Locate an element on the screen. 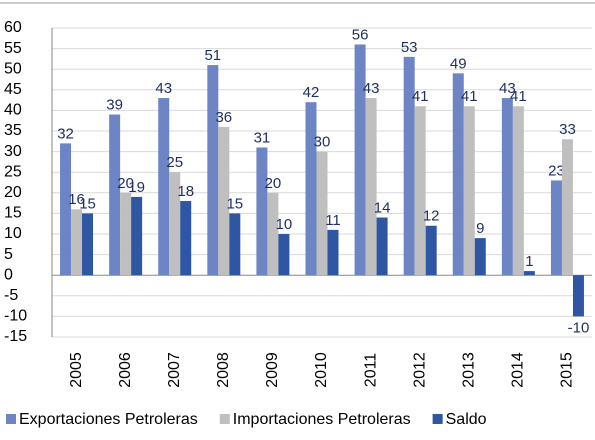 The height and width of the screenshot is (440, 595). y-tick-label: 5 is located at coordinates (8, 254).